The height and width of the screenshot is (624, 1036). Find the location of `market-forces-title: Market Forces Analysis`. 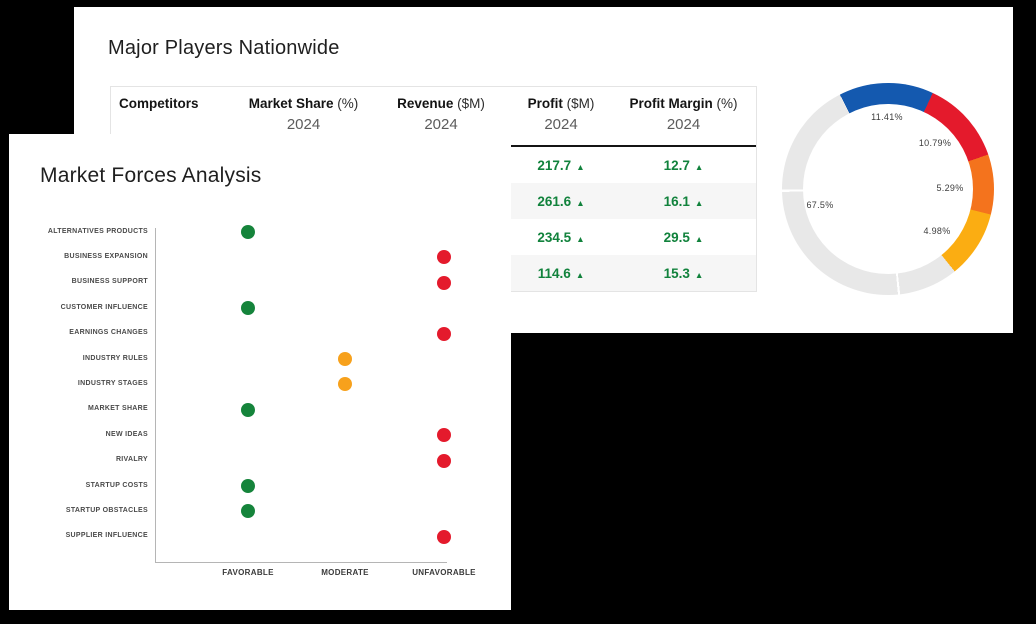

market-forces-title: Market Forces Analysis is located at coordinates (151, 175).